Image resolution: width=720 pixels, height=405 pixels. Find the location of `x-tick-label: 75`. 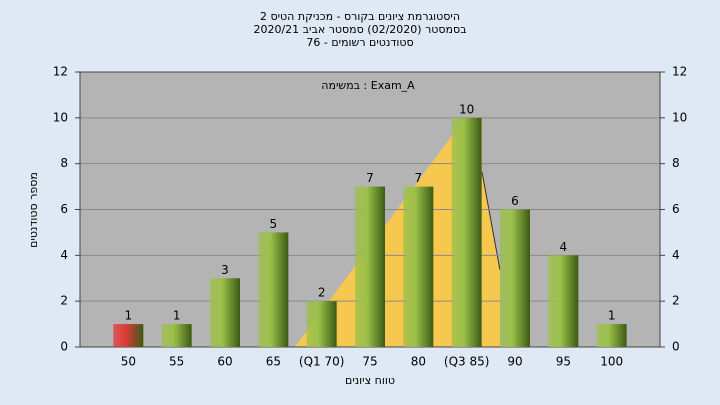

x-tick-label: 75 is located at coordinates (369, 362).